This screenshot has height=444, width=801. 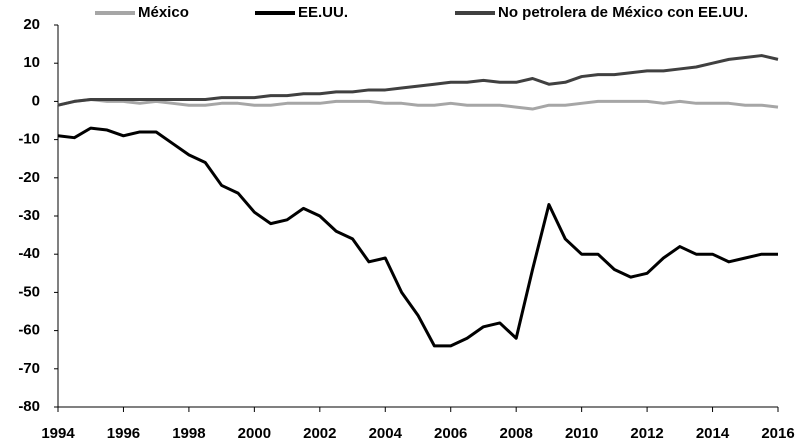 I want to click on x-tick-label: 2014, so click(x=713, y=433).